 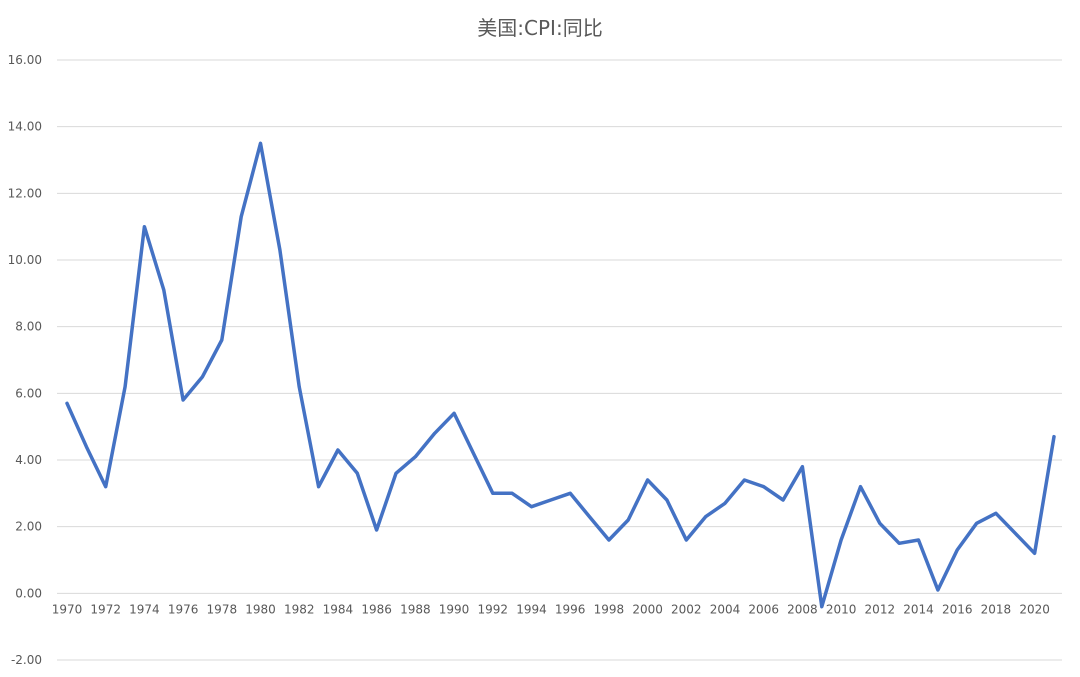 I want to click on x-tick-label: 2000, so click(x=647, y=609).